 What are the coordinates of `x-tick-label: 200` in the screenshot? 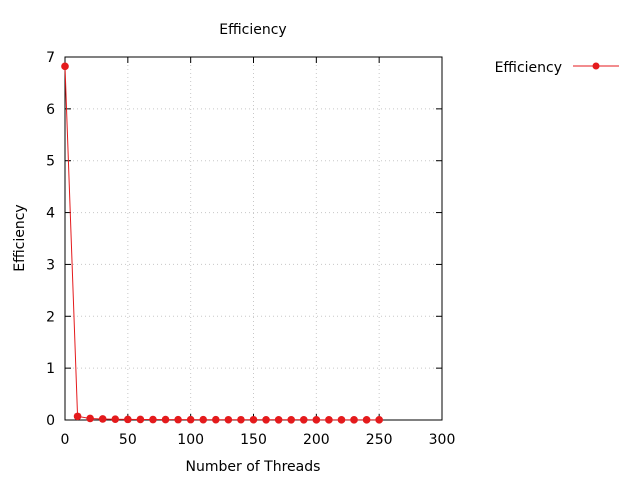 It's located at (316, 440).